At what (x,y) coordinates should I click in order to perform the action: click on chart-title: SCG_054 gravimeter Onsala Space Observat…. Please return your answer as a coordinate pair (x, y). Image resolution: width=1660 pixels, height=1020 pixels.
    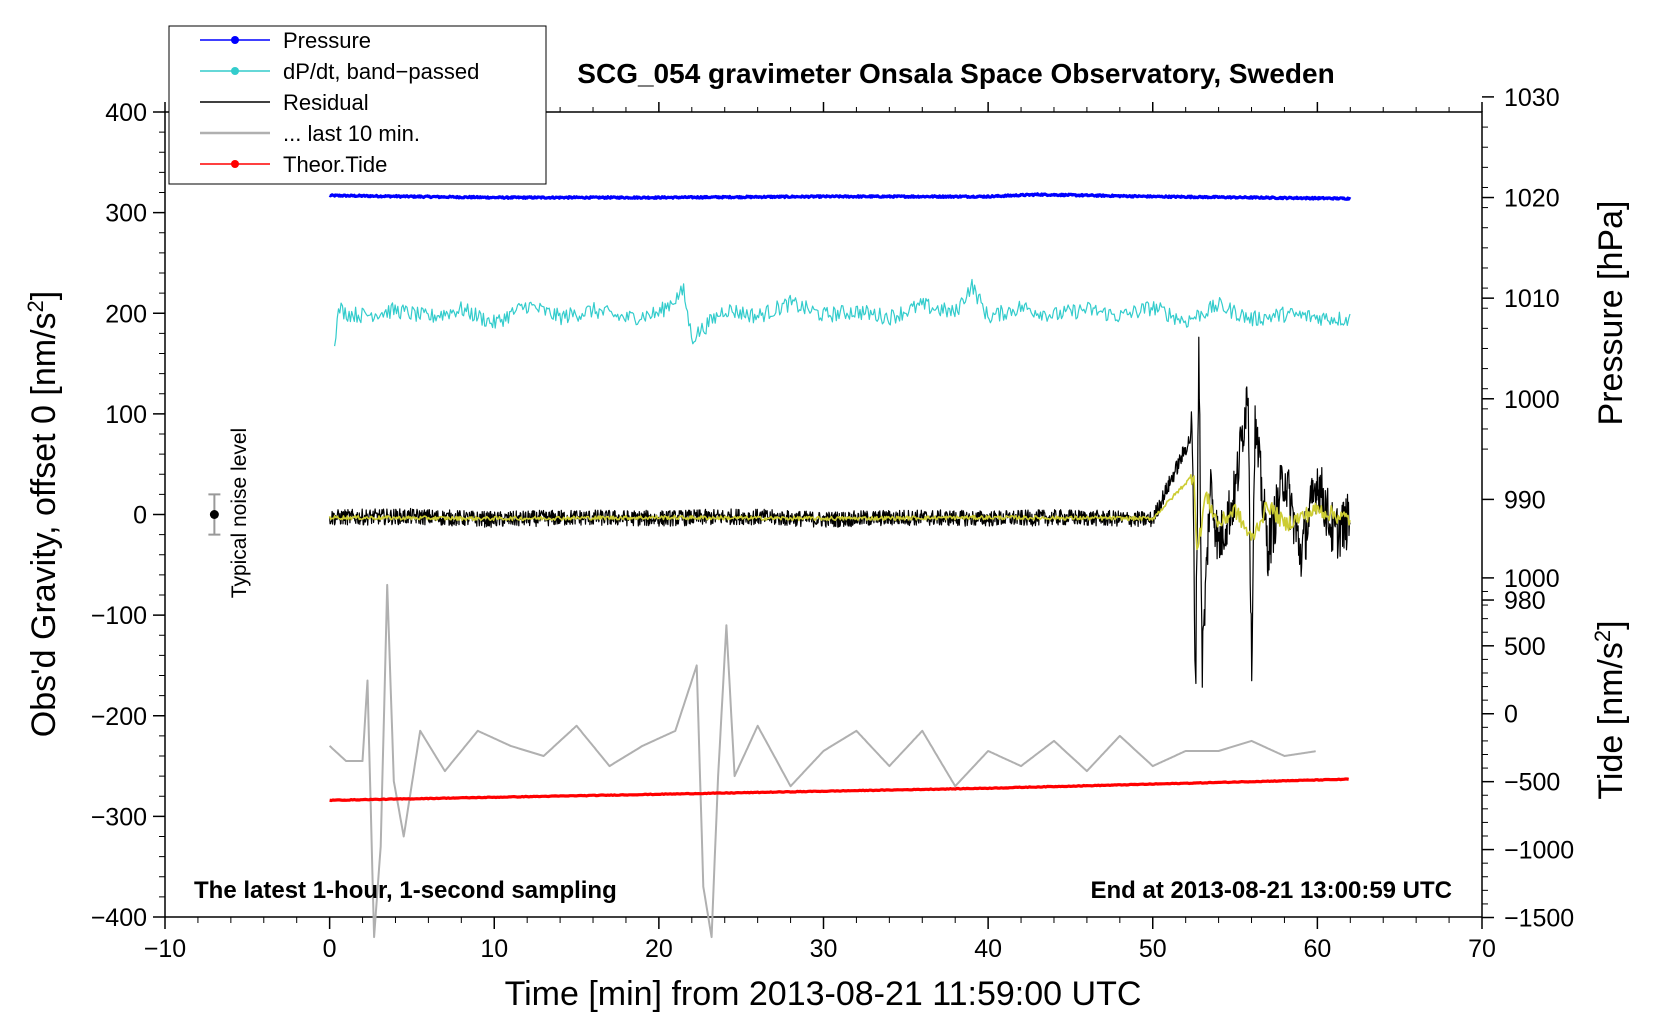
    Looking at the image, I should click on (955, 73).